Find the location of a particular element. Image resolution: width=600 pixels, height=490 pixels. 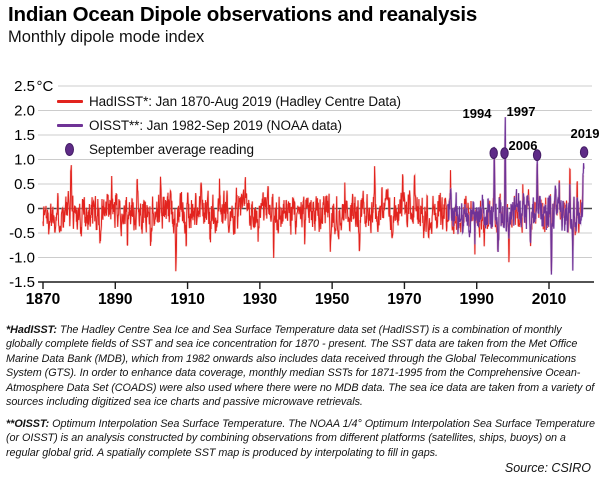

x-tick-label: 1870 is located at coordinates (43, 299).